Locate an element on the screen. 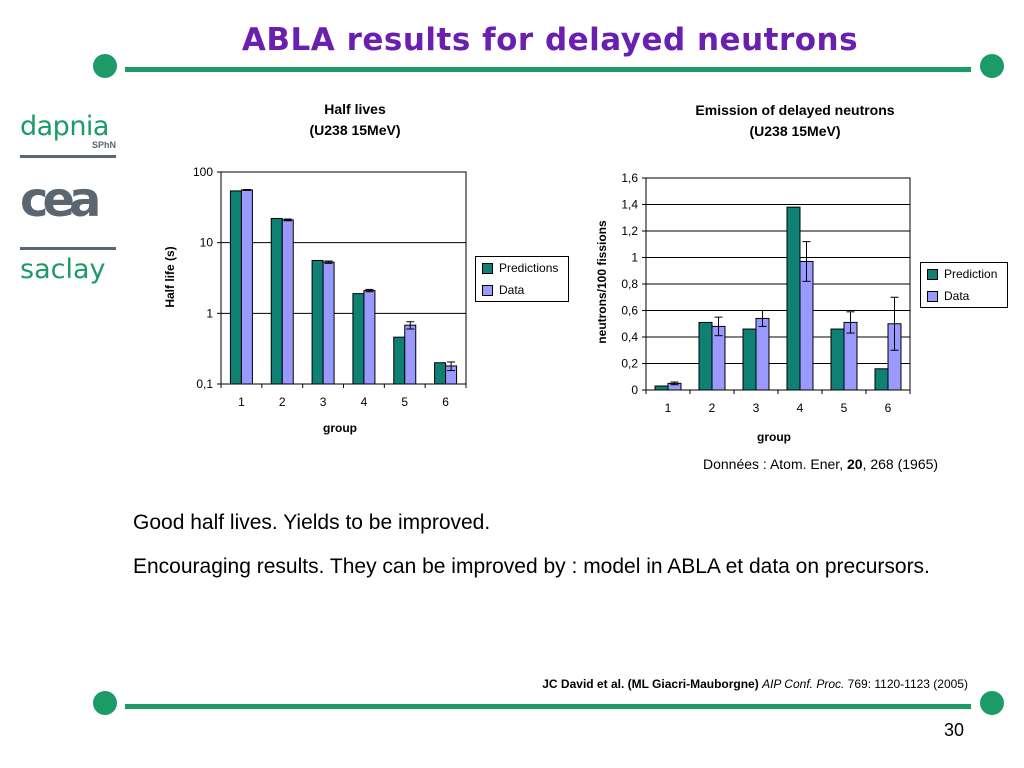  chart1-legend-item-data: Data is located at coordinates (522, 290).